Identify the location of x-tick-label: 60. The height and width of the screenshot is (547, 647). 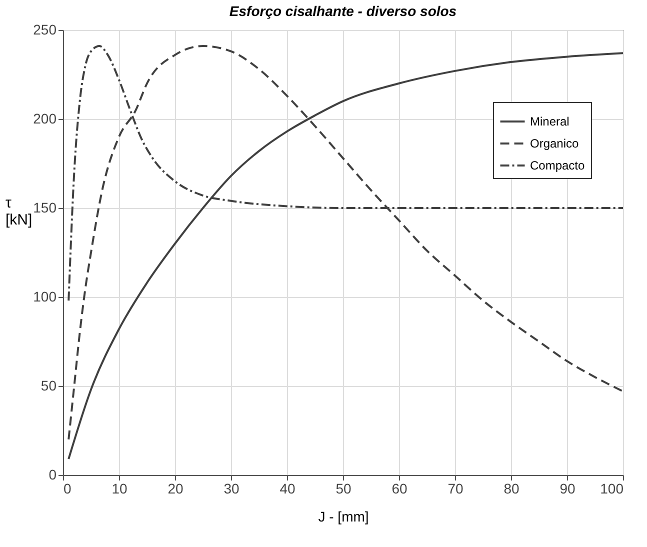
(400, 488).